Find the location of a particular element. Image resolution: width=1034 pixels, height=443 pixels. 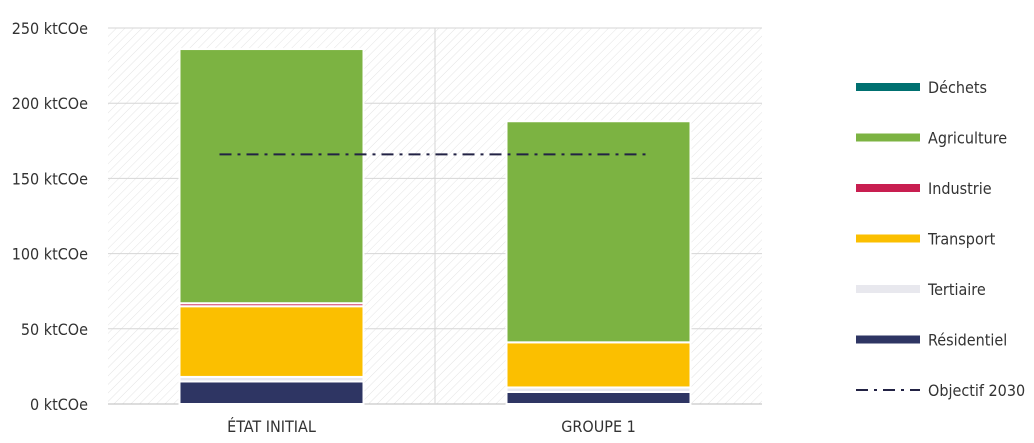

x-tick-label: ÉTAT INITIAL is located at coordinates (271, 426).